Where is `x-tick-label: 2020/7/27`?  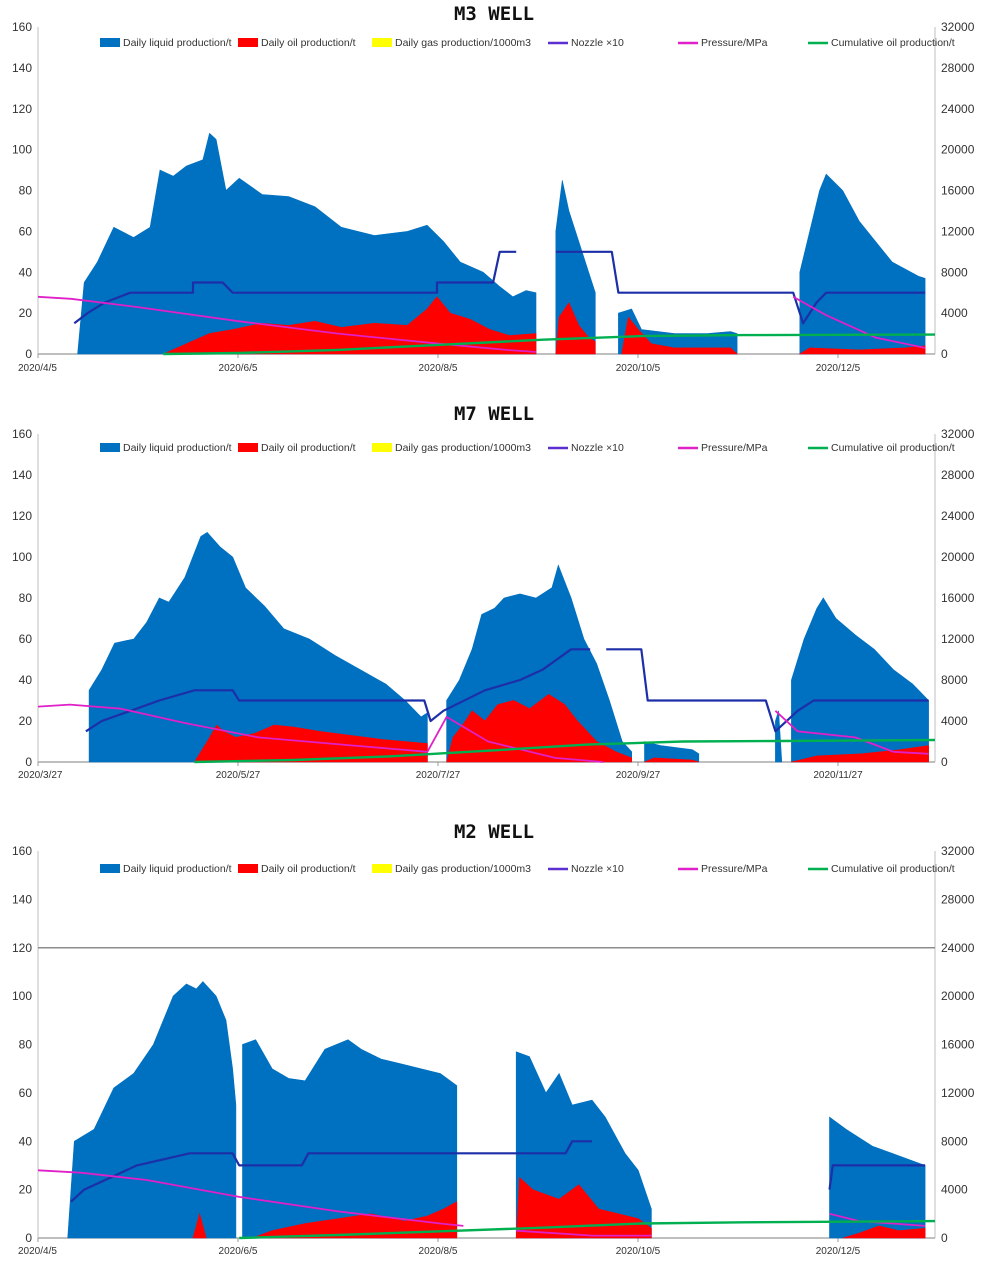 x-tick-label: 2020/7/27 is located at coordinates (438, 775).